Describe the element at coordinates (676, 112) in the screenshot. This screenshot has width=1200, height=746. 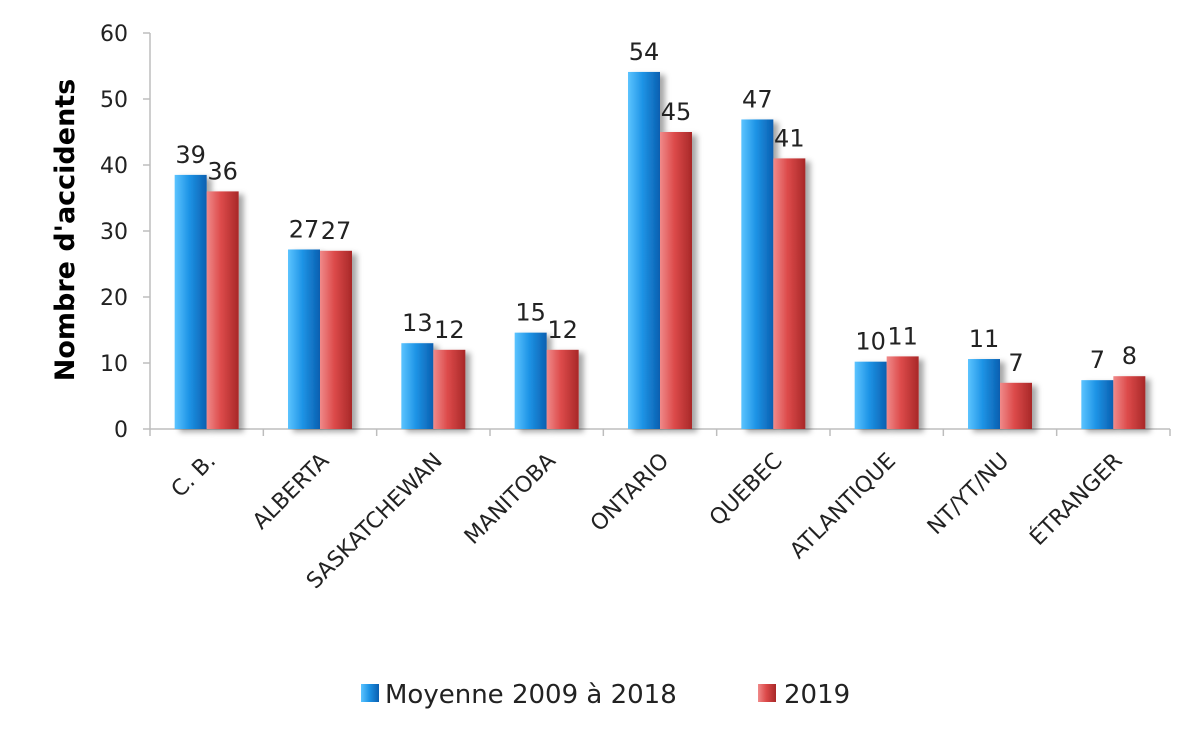
I see `data-label: 45` at that location.